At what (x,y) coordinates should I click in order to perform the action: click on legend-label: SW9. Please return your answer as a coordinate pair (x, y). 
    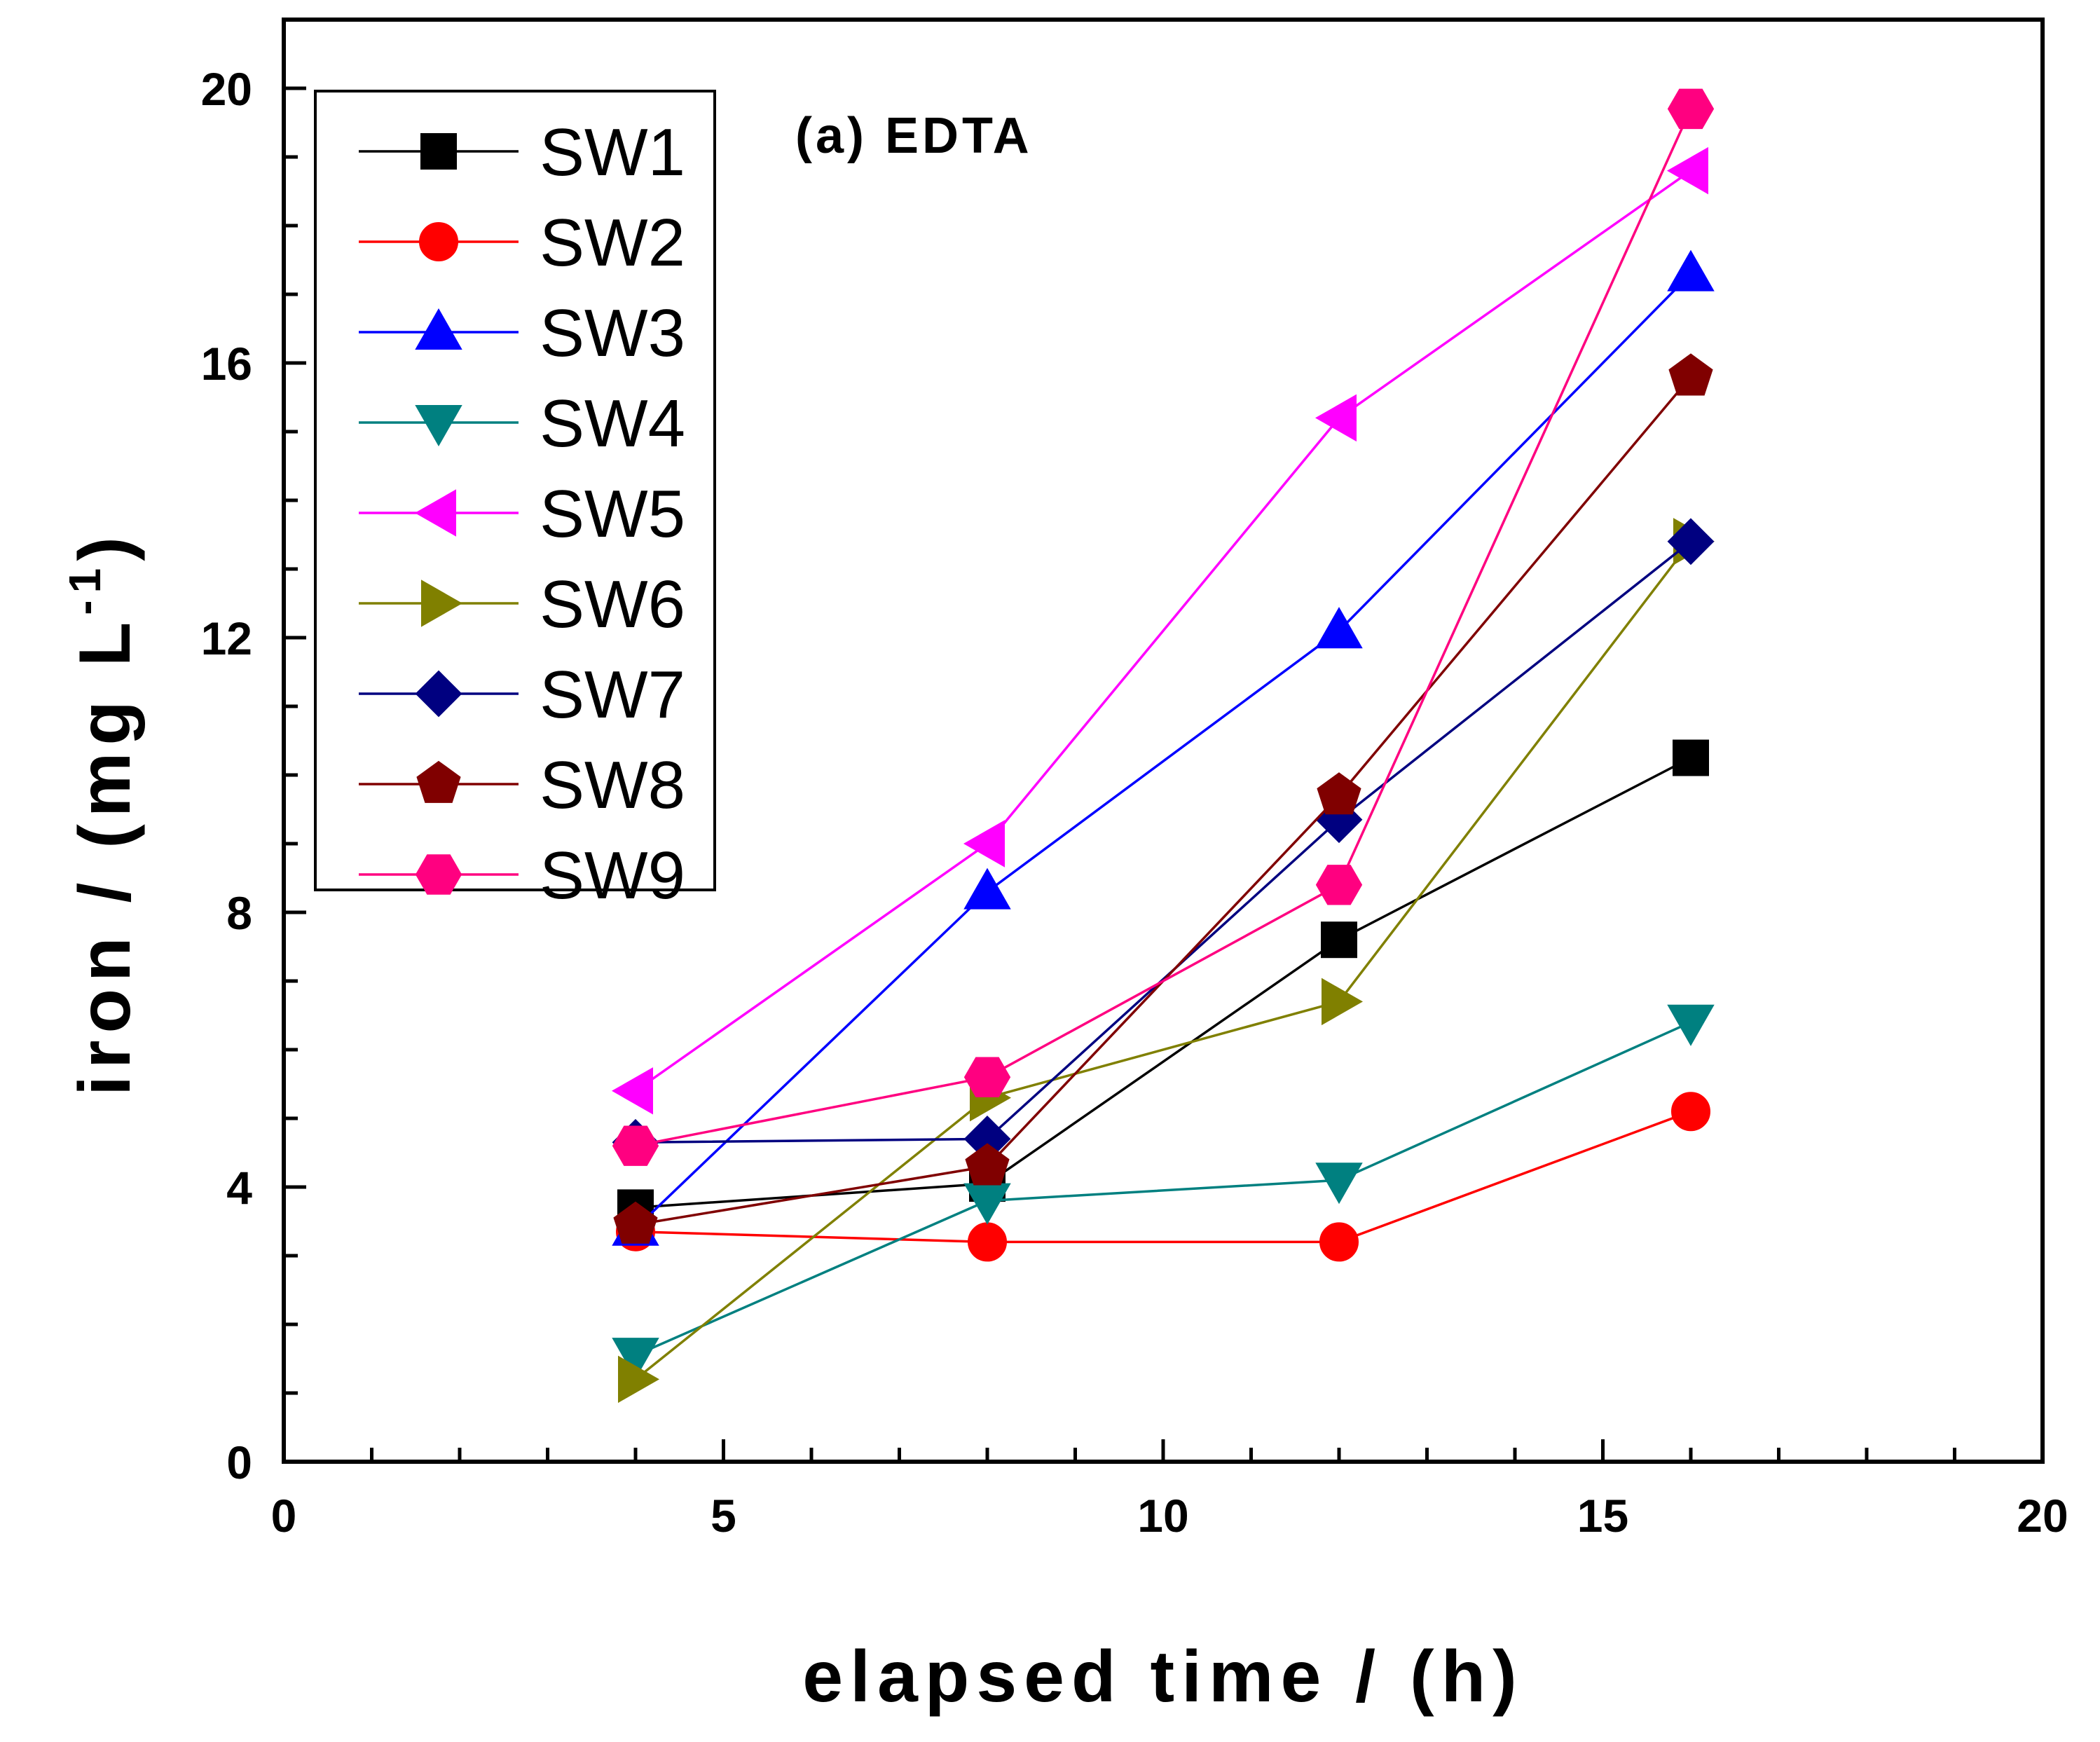
    Looking at the image, I should click on (612, 875).